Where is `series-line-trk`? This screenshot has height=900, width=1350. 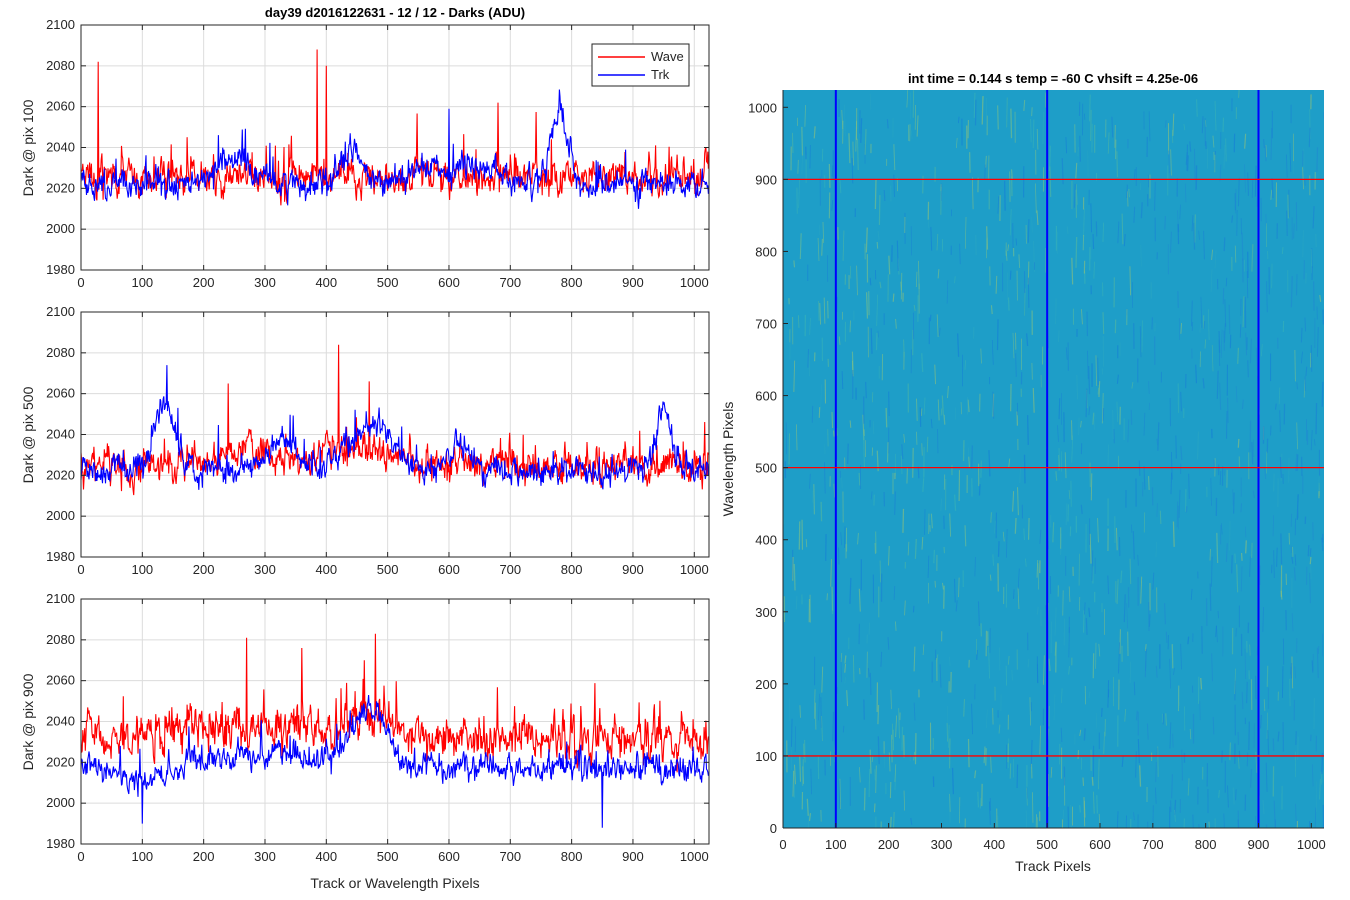
series-line-trk is located at coordinates (394, 149).